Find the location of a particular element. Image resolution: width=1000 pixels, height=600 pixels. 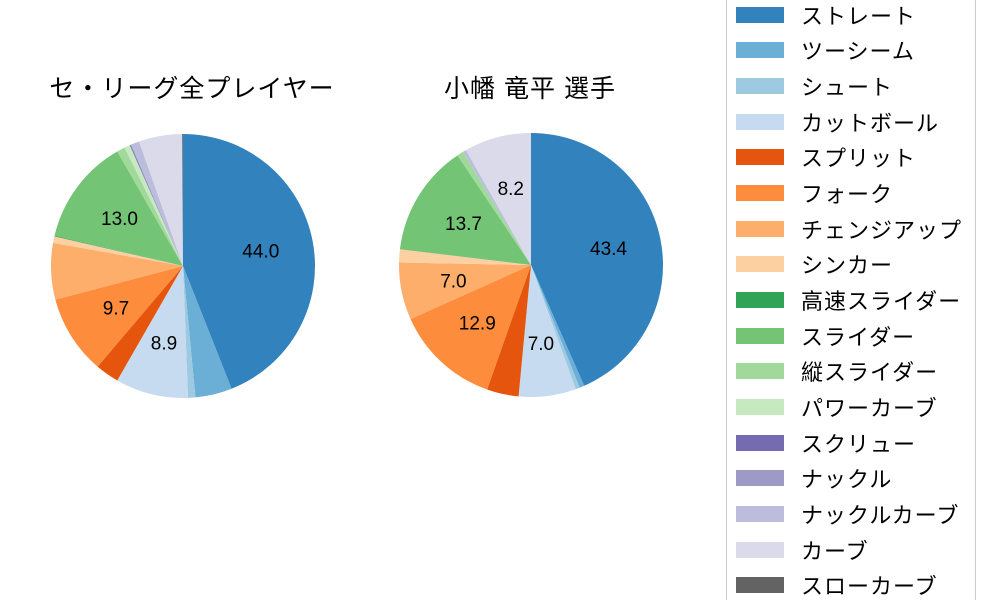

legend-item-13: ナックル is located at coordinates (851, 479).